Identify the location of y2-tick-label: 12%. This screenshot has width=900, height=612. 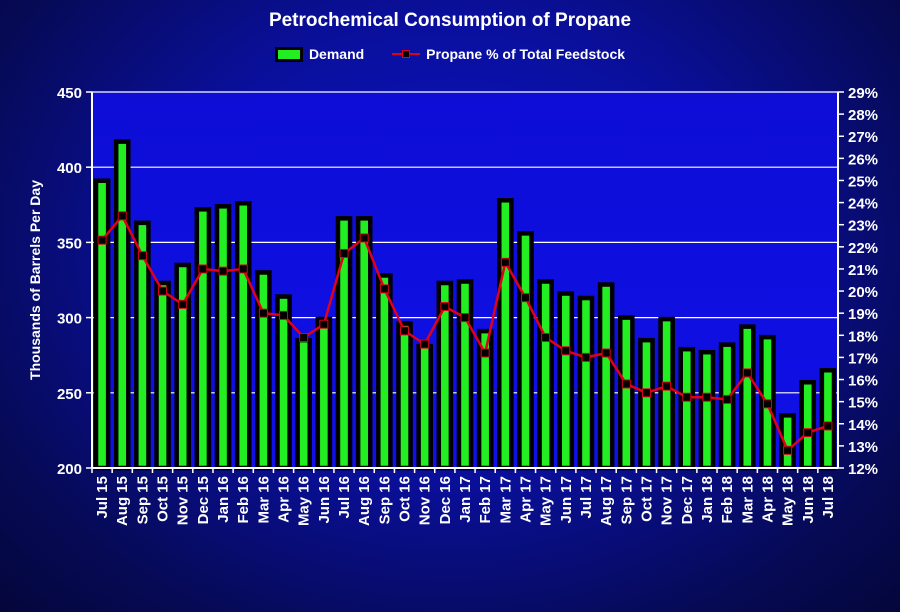
(863, 469).